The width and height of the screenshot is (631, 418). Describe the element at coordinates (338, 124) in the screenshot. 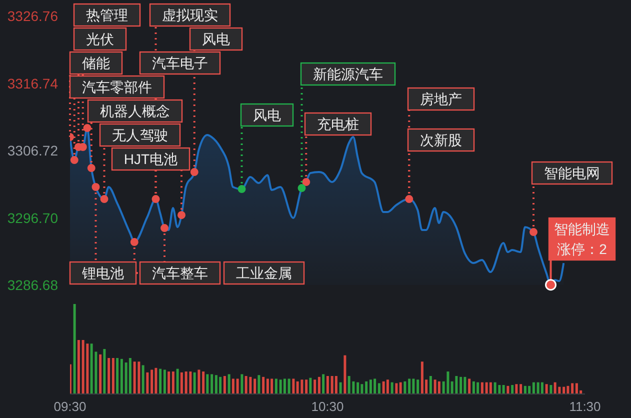

I see `annotation: 充电桩` at that location.